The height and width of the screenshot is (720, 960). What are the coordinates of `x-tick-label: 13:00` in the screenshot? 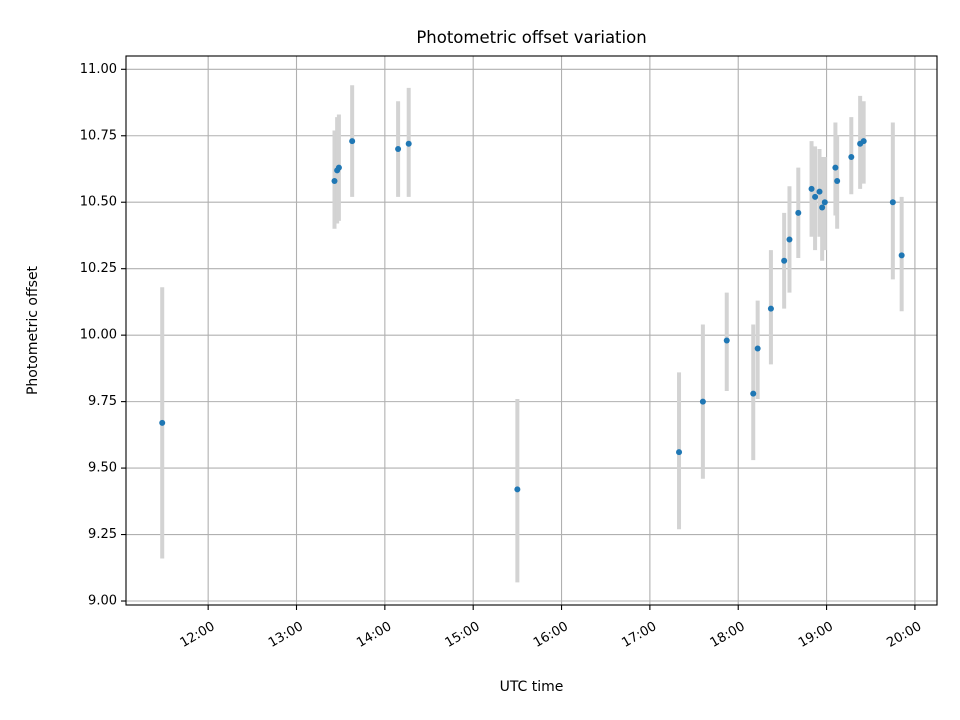 It's located at (286, 635).